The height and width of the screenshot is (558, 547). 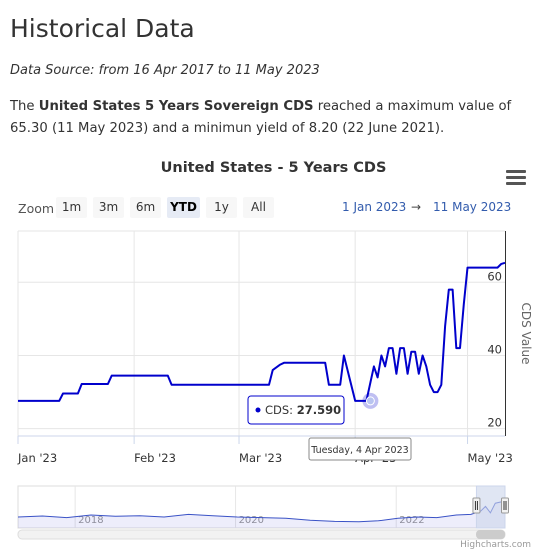 I want to click on summary-subject: United States 5 Years Sovereign CDS, so click(x=176, y=106).